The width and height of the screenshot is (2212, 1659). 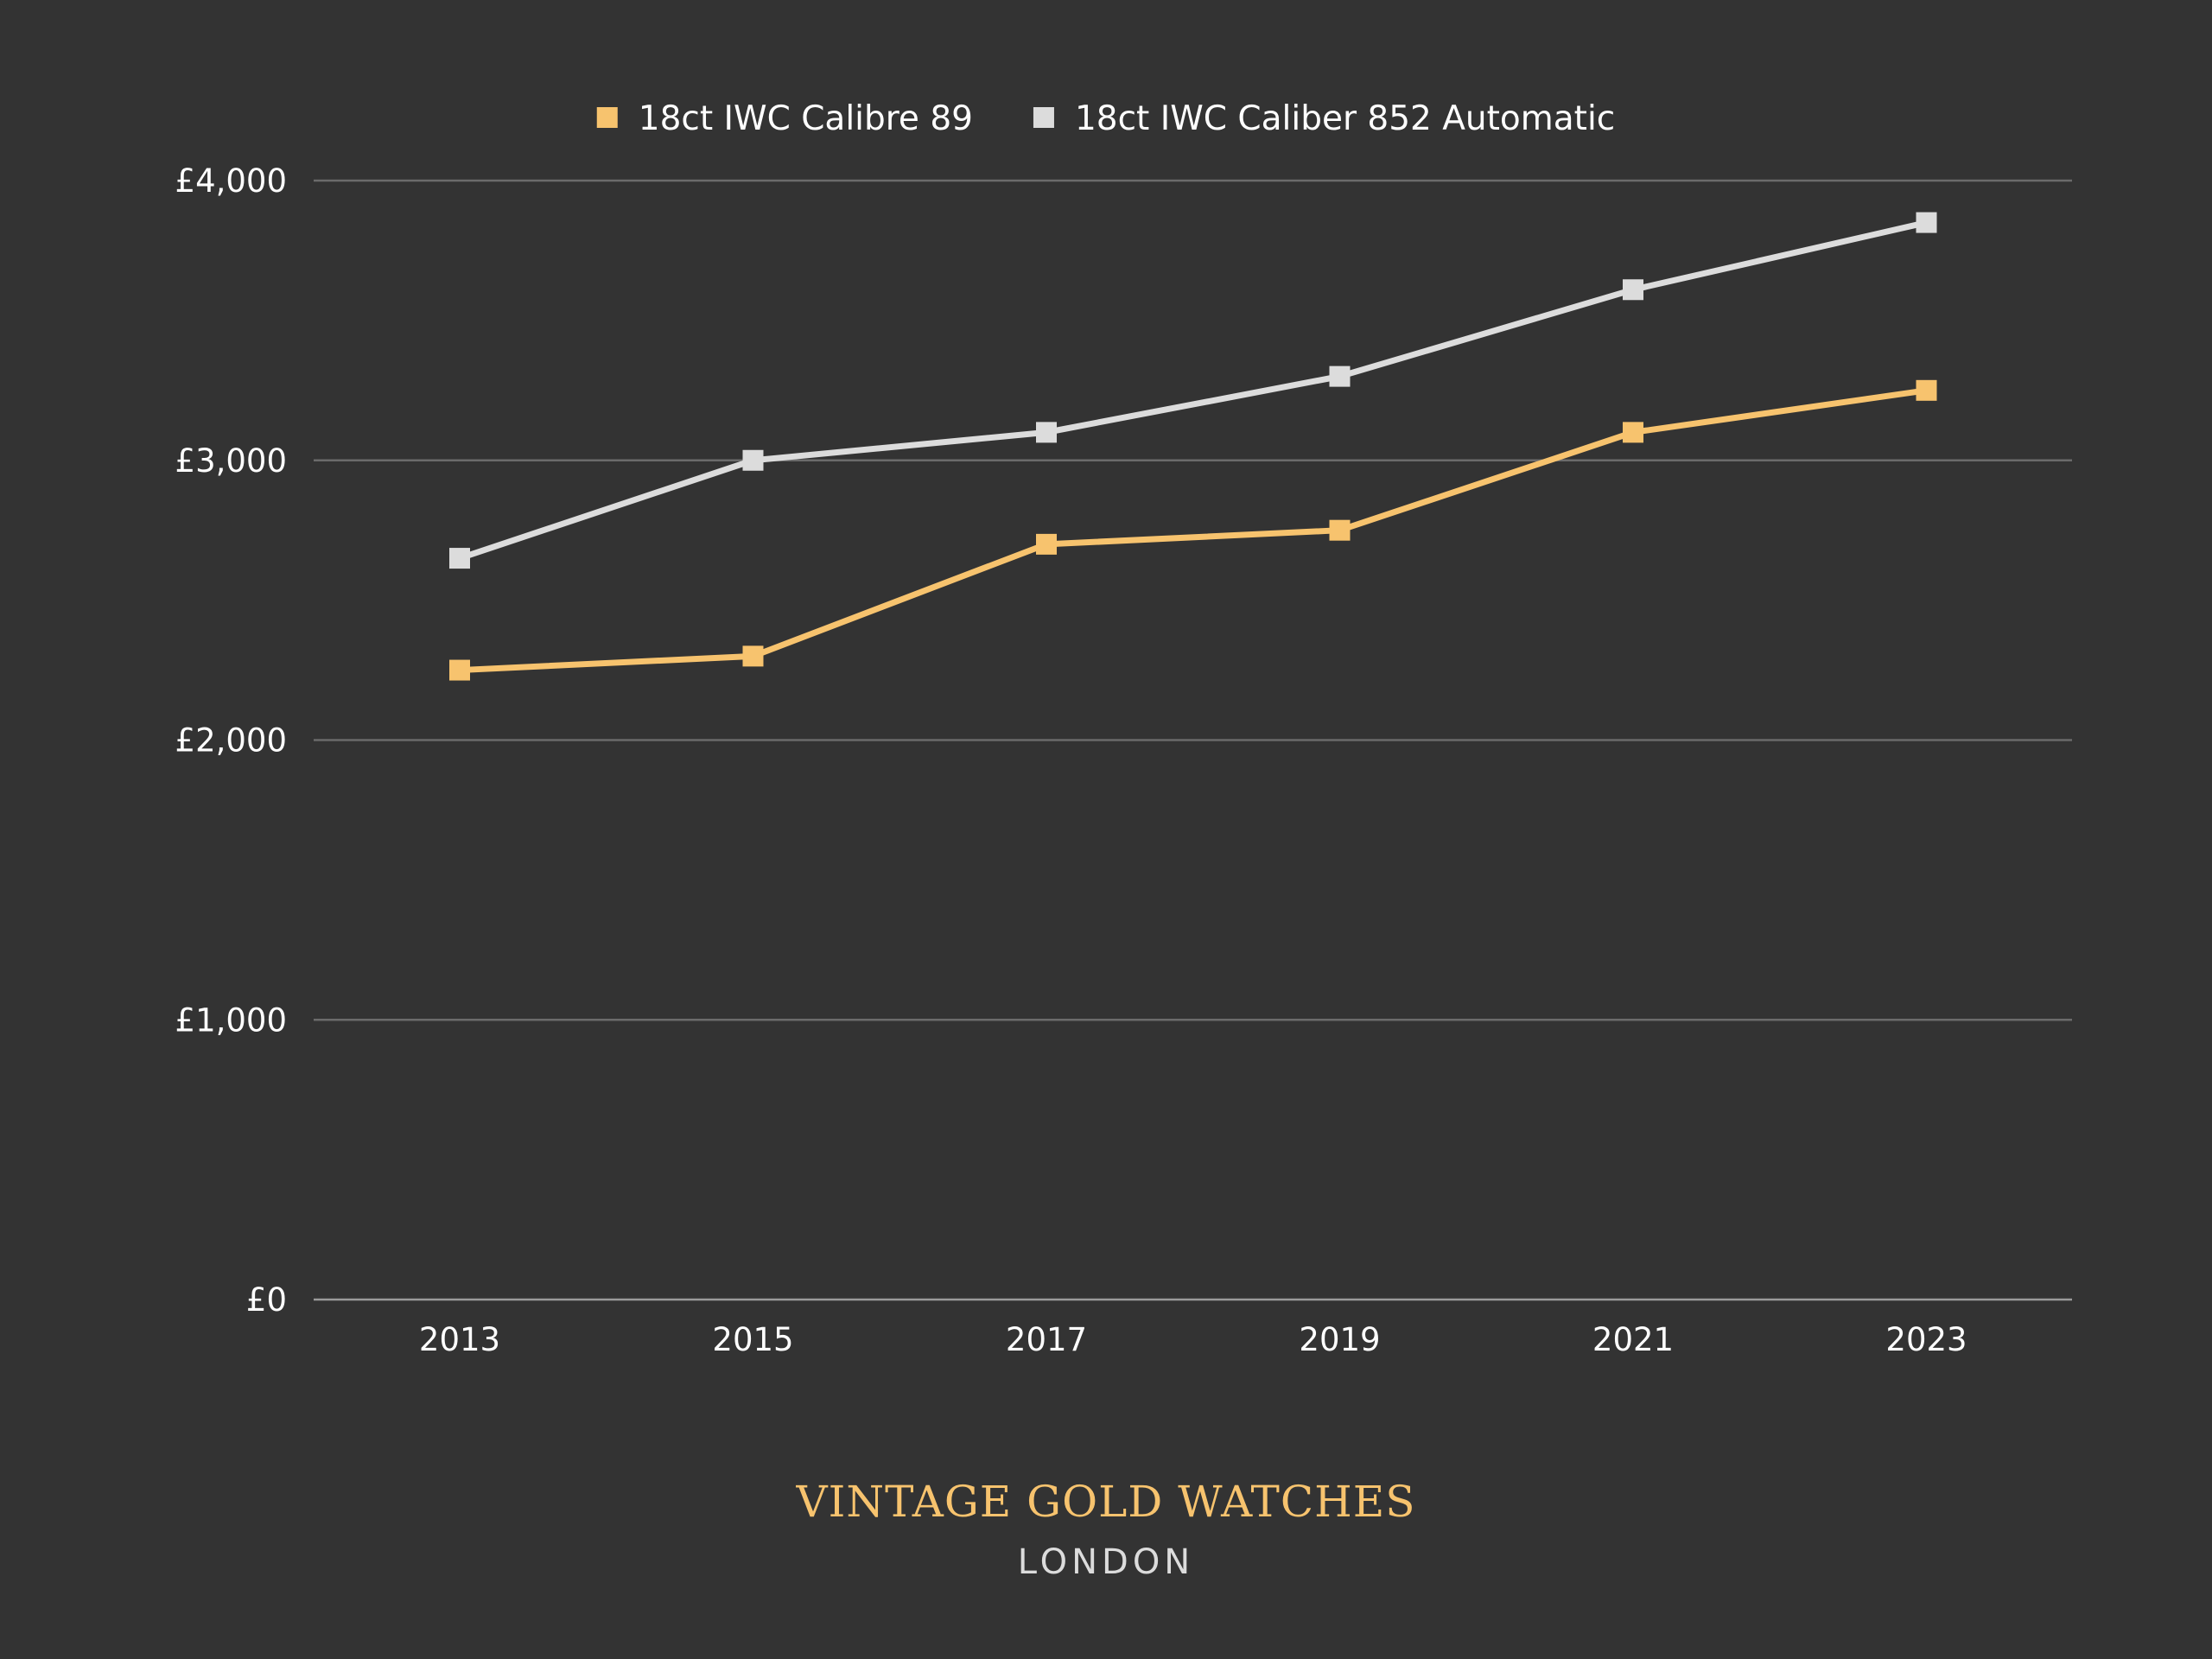 I want to click on brand-name: VINTAGE GOLD WATCHES, so click(x=1106, y=1502).